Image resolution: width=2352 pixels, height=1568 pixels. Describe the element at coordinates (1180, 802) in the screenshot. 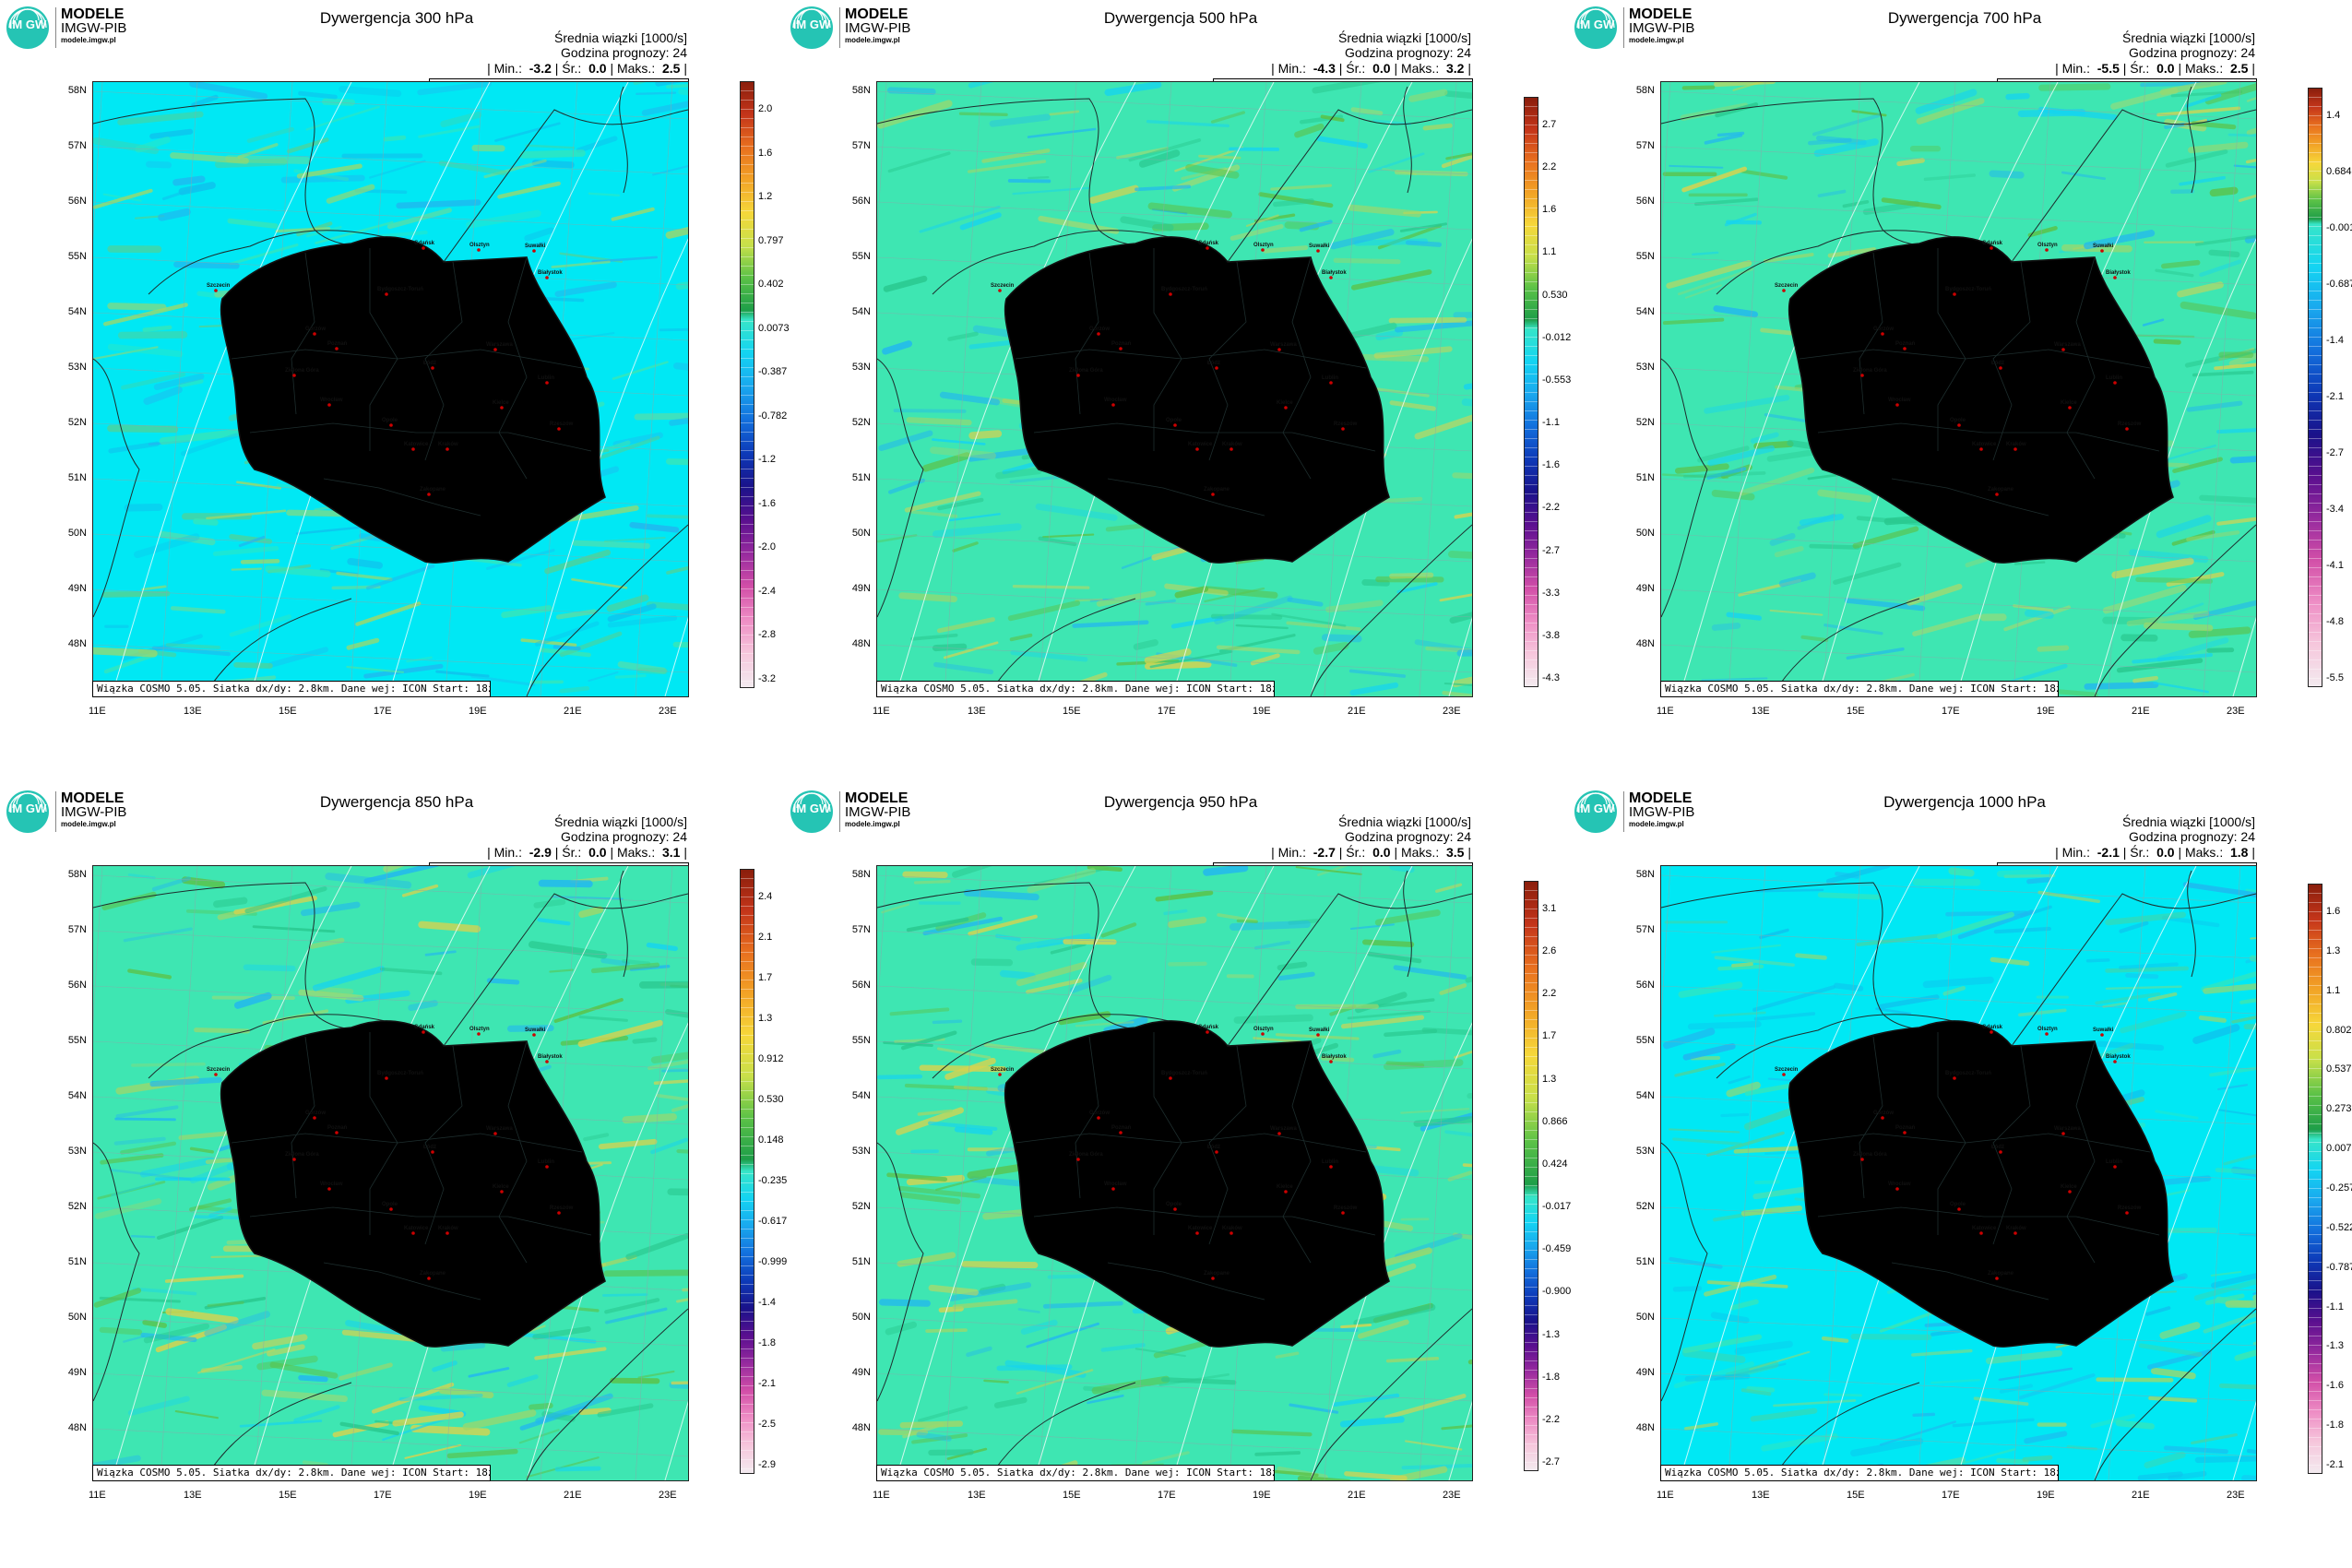

I see `panel-title: Dywergencja 950 hPa` at that location.